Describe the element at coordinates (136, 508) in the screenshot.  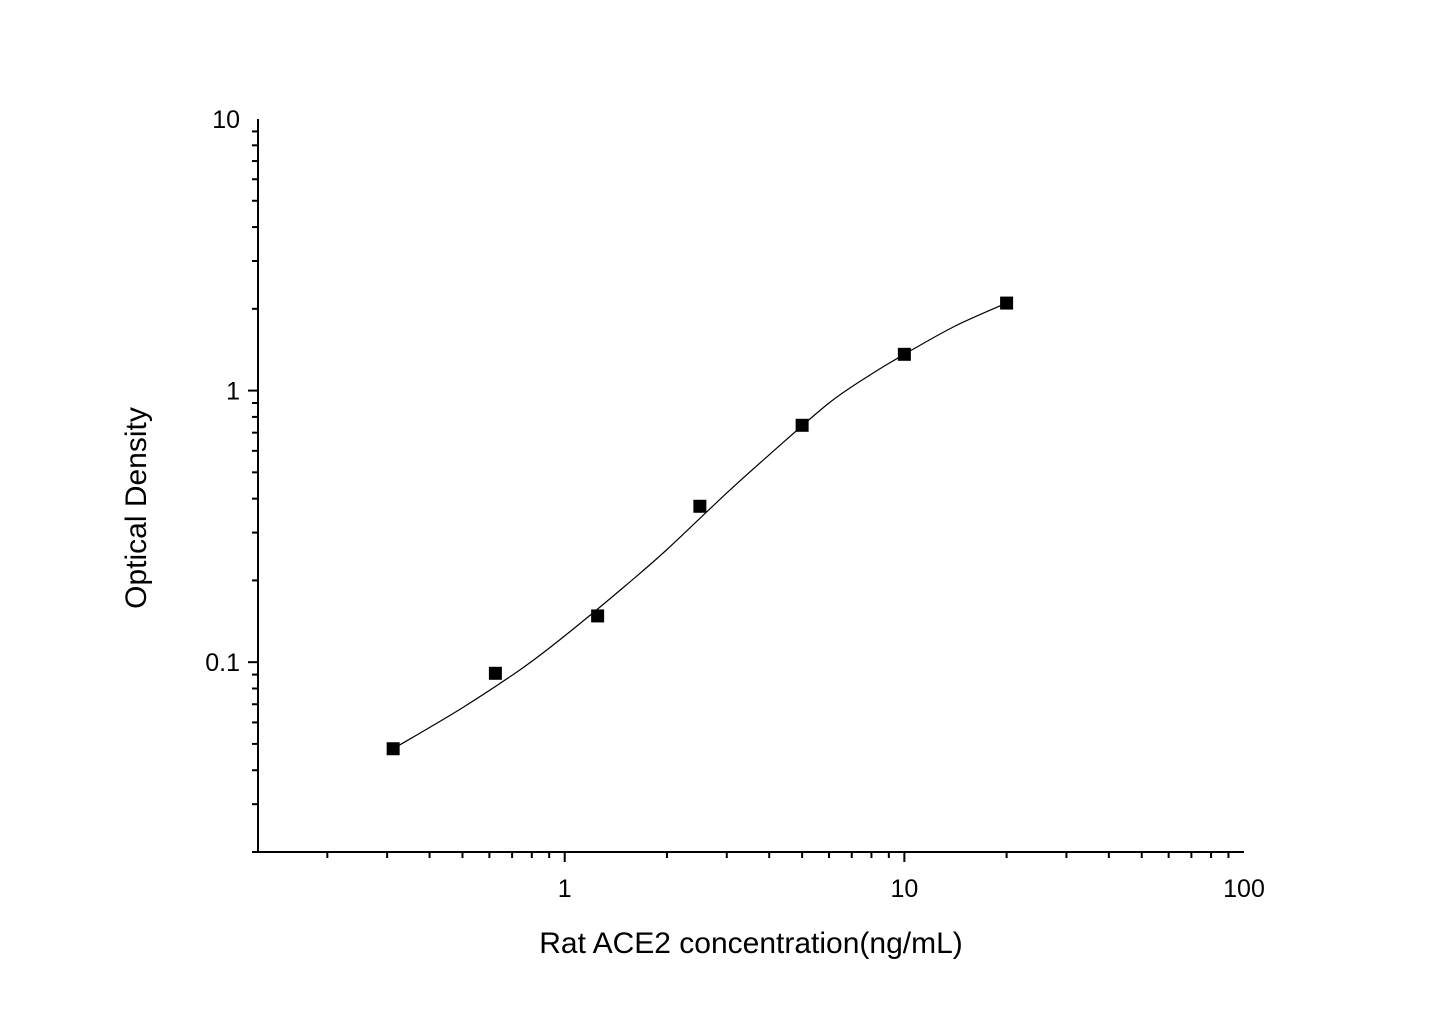
I see `y-axis-title: Optical Density` at that location.